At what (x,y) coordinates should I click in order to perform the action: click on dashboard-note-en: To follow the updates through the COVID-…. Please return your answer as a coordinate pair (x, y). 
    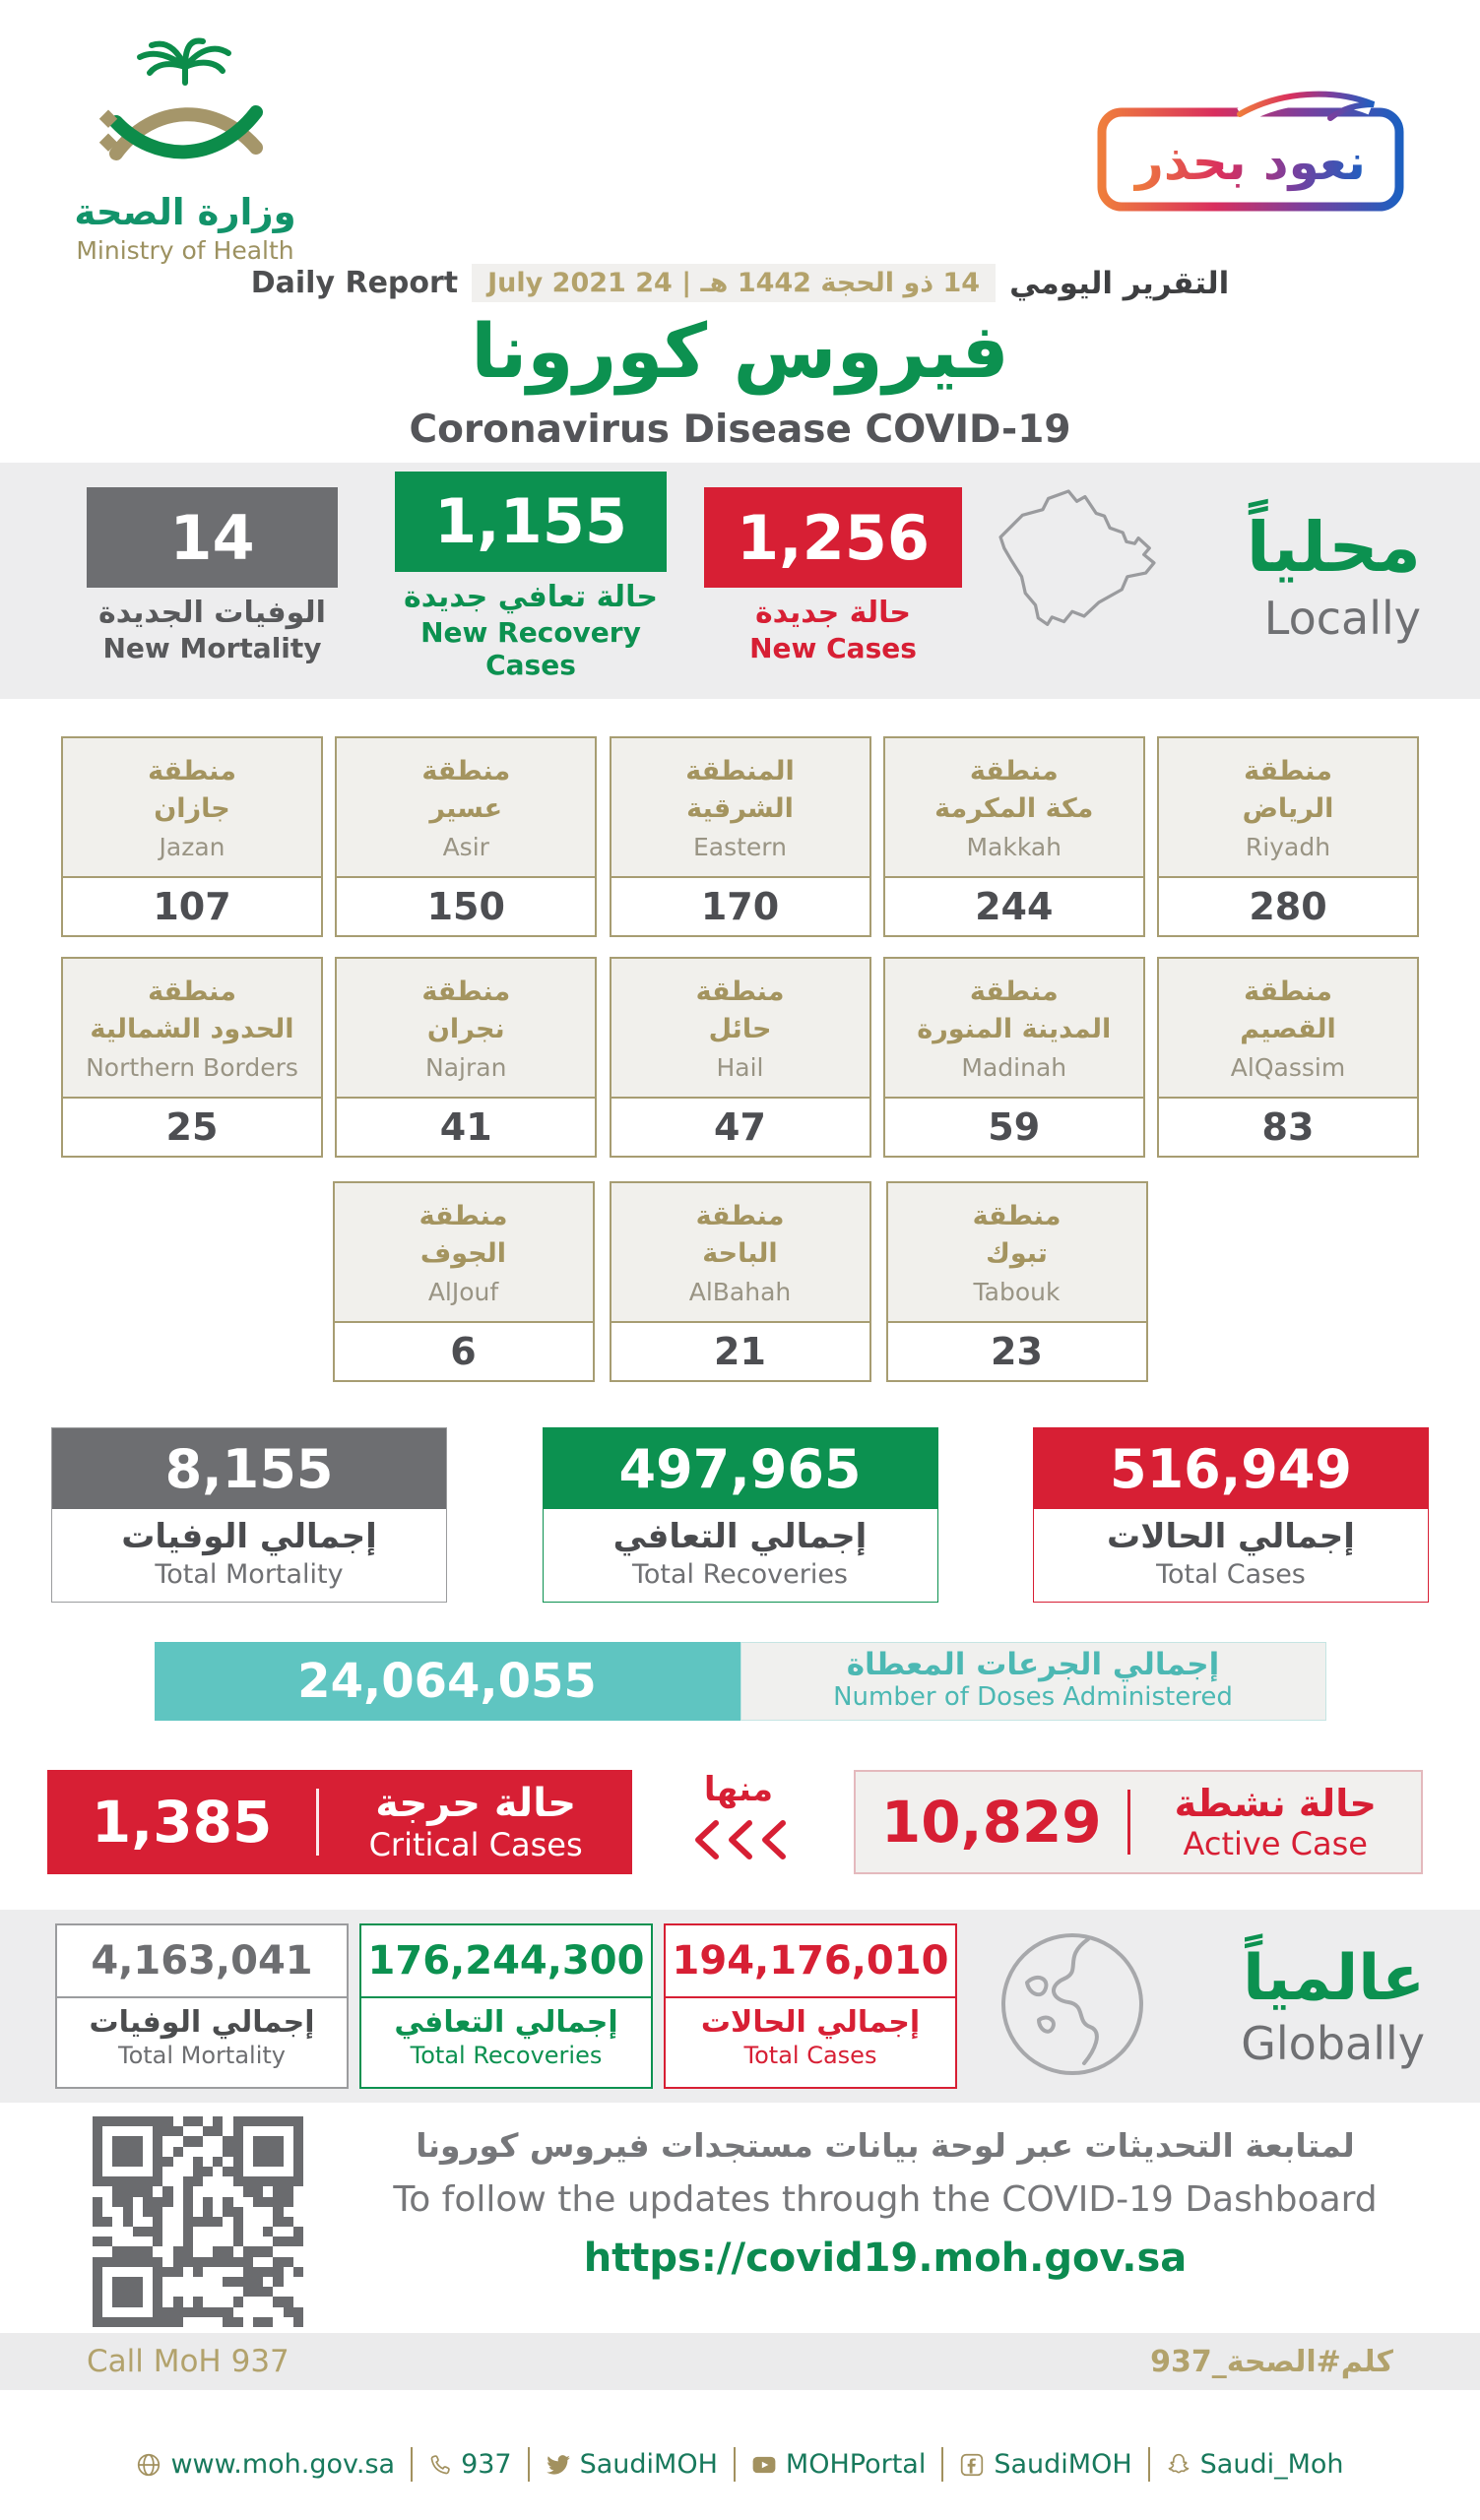
    Looking at the image, I should click on (885, 2199).